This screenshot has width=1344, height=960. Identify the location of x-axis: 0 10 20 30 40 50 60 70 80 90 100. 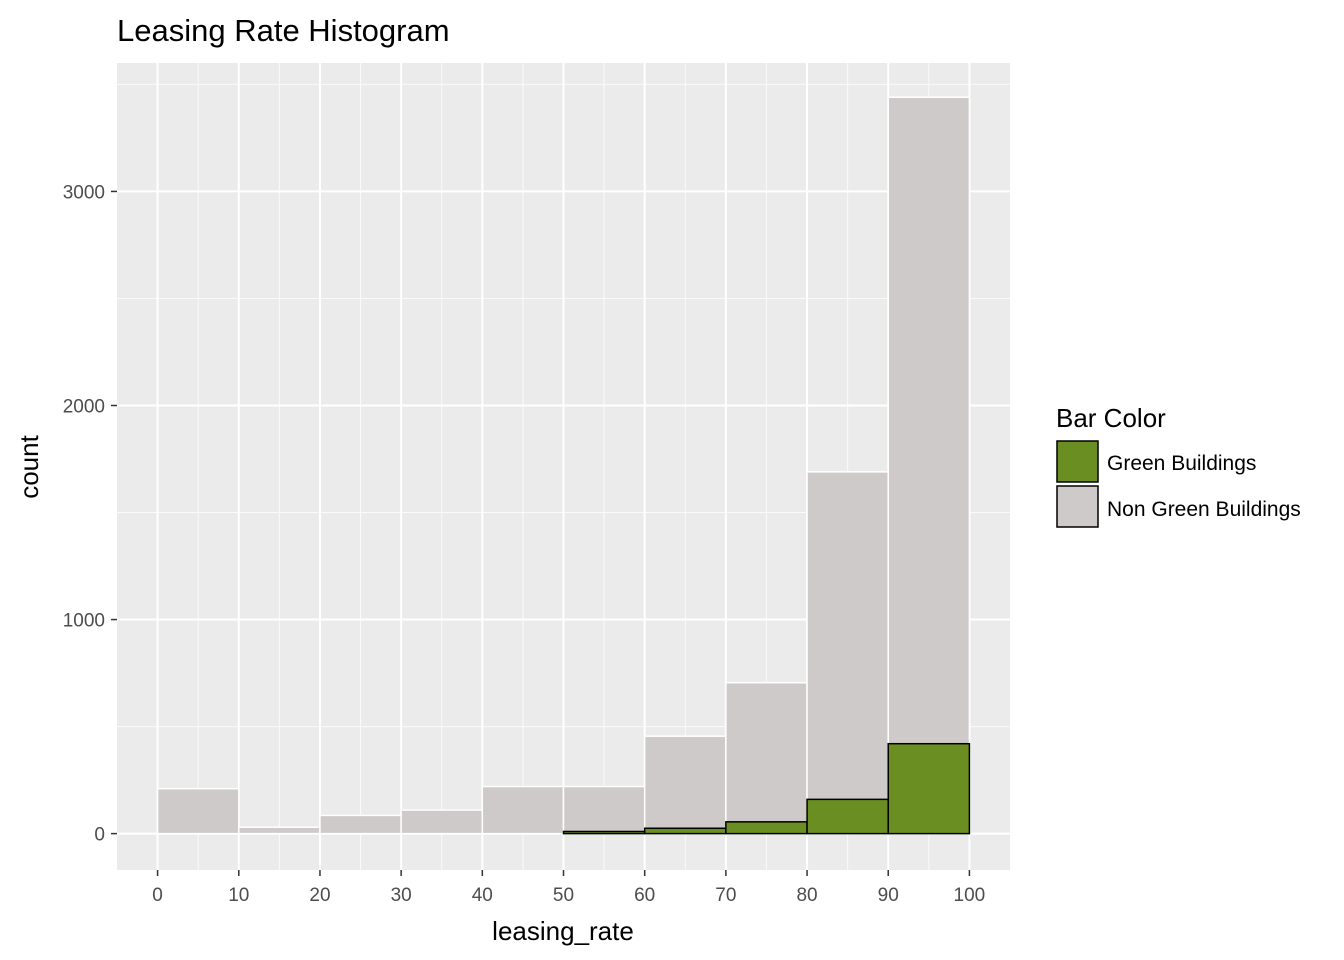
(568, 888).